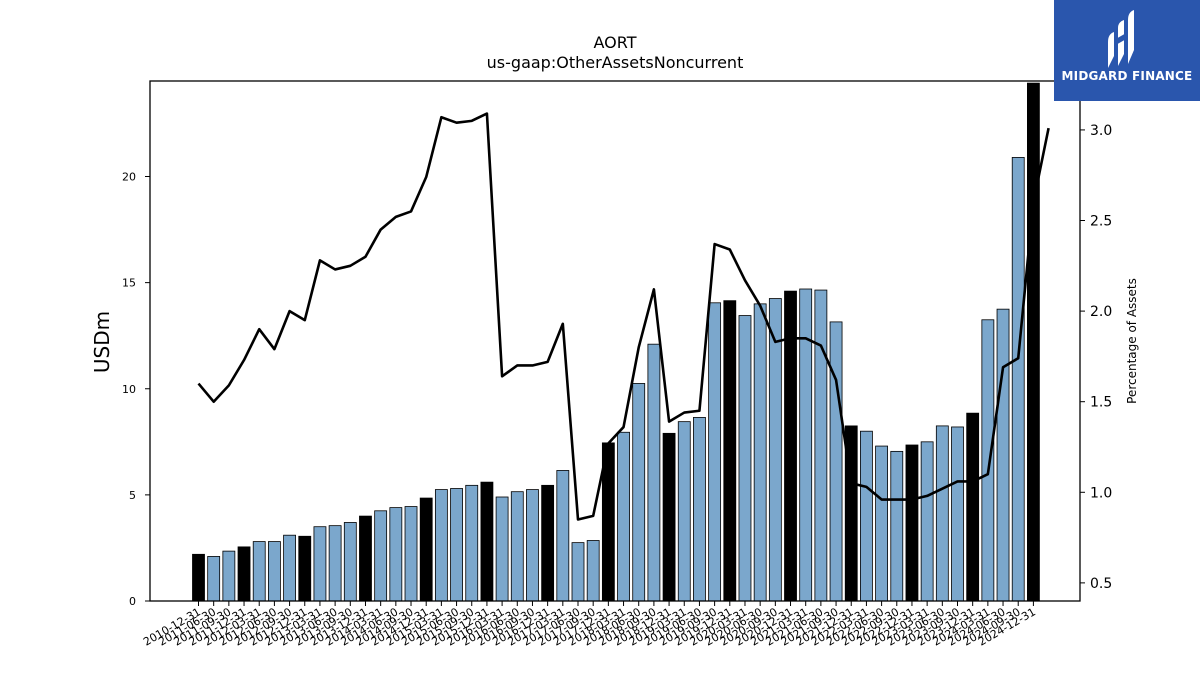  Describe the element at coordinates (1101, 584) in the screenshot. I see `y2-tick-label: 0.5` at that location.